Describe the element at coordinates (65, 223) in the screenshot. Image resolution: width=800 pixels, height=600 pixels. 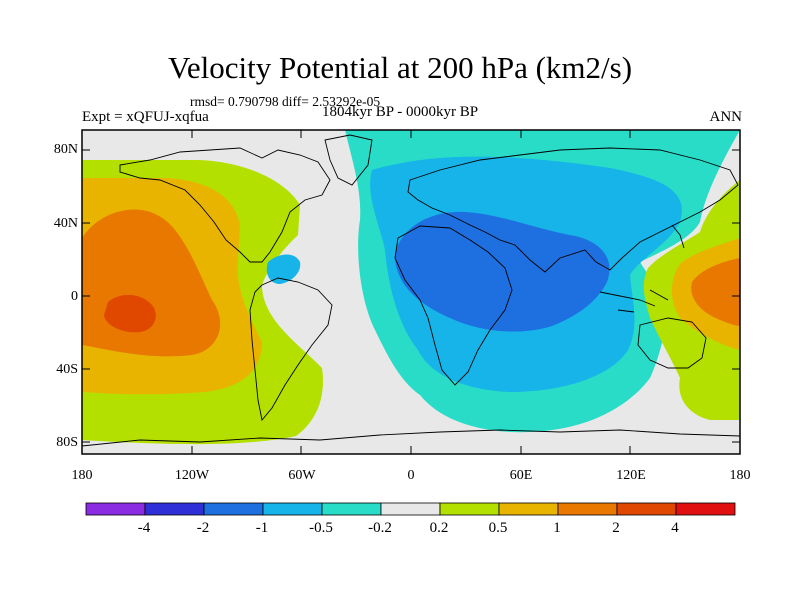
I see `lat-tick-label: 40N` at that location.